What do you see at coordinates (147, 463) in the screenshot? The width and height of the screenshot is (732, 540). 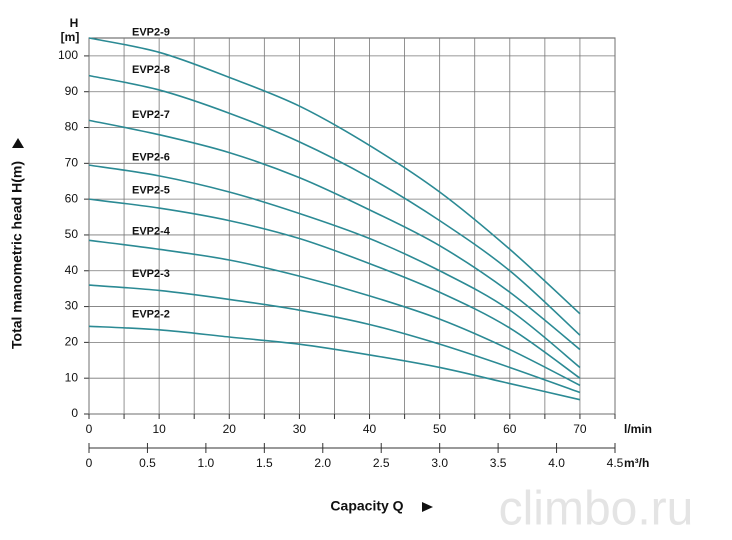 I see `x2-tick-label: 0.5` at bounding box center [147, 463].